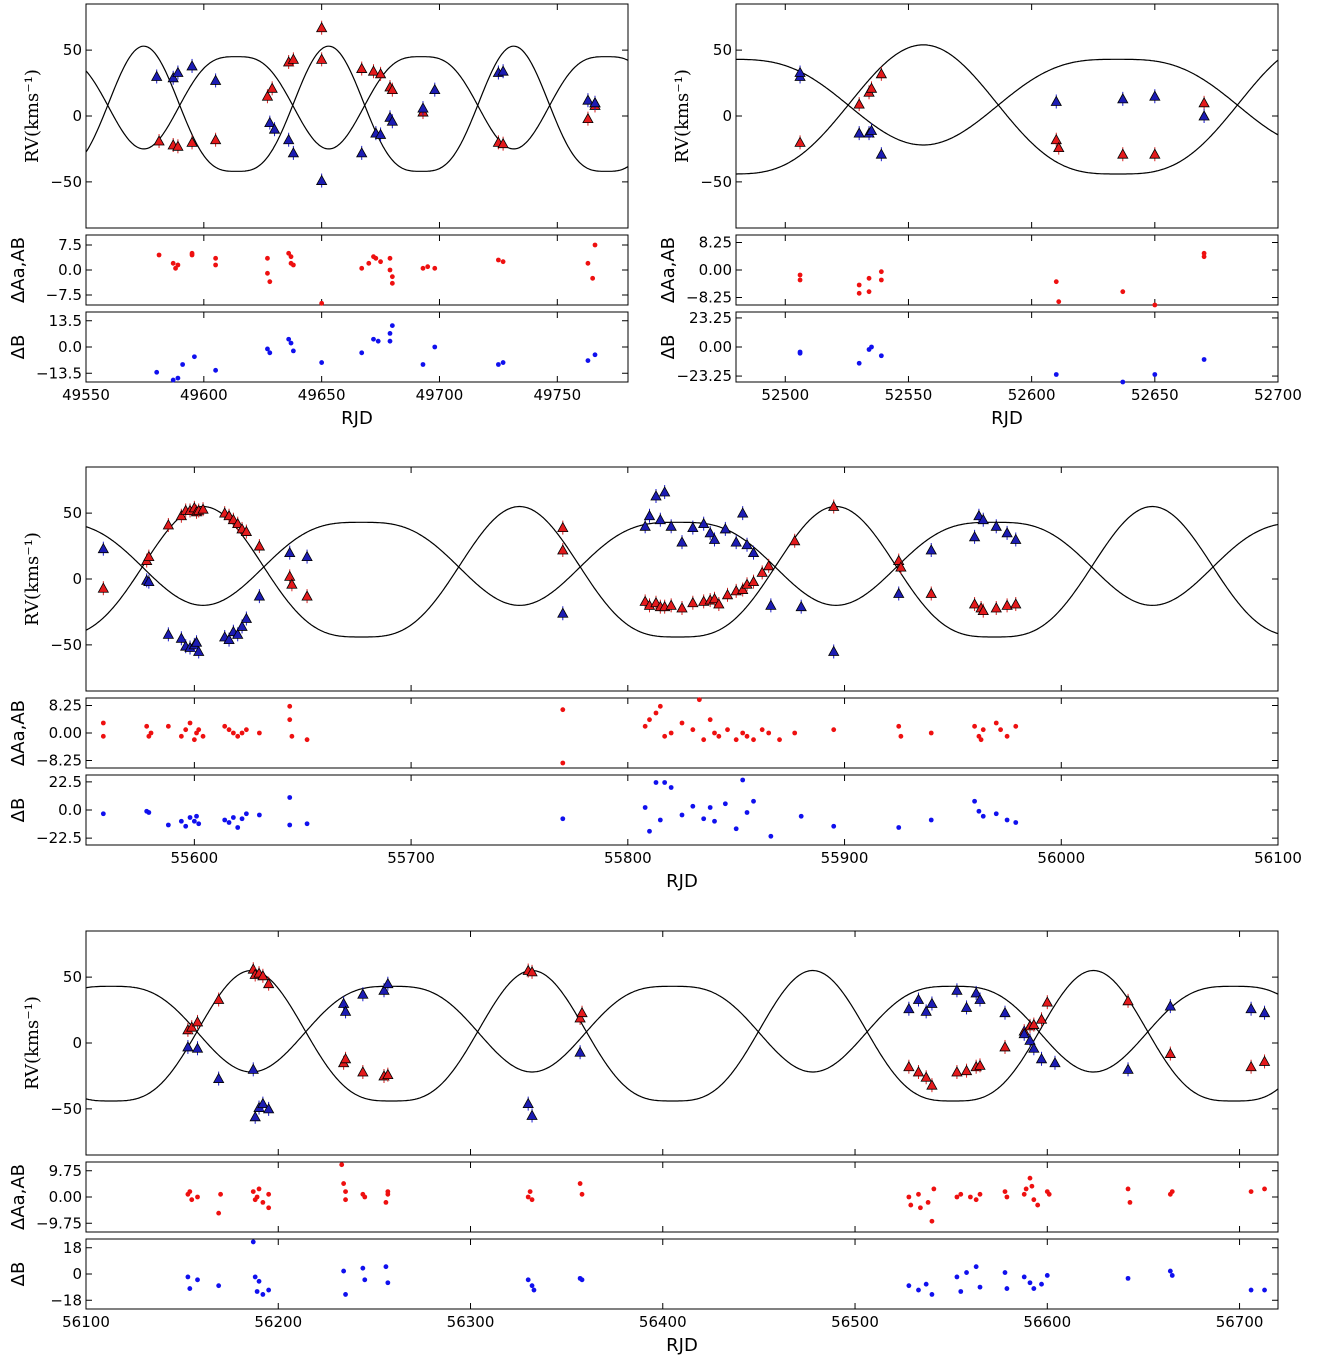  Describe the element at coordinates (682, 116) in the screenshot. I see `rv-ylabel: RV(kms⁻¹)` at that location.